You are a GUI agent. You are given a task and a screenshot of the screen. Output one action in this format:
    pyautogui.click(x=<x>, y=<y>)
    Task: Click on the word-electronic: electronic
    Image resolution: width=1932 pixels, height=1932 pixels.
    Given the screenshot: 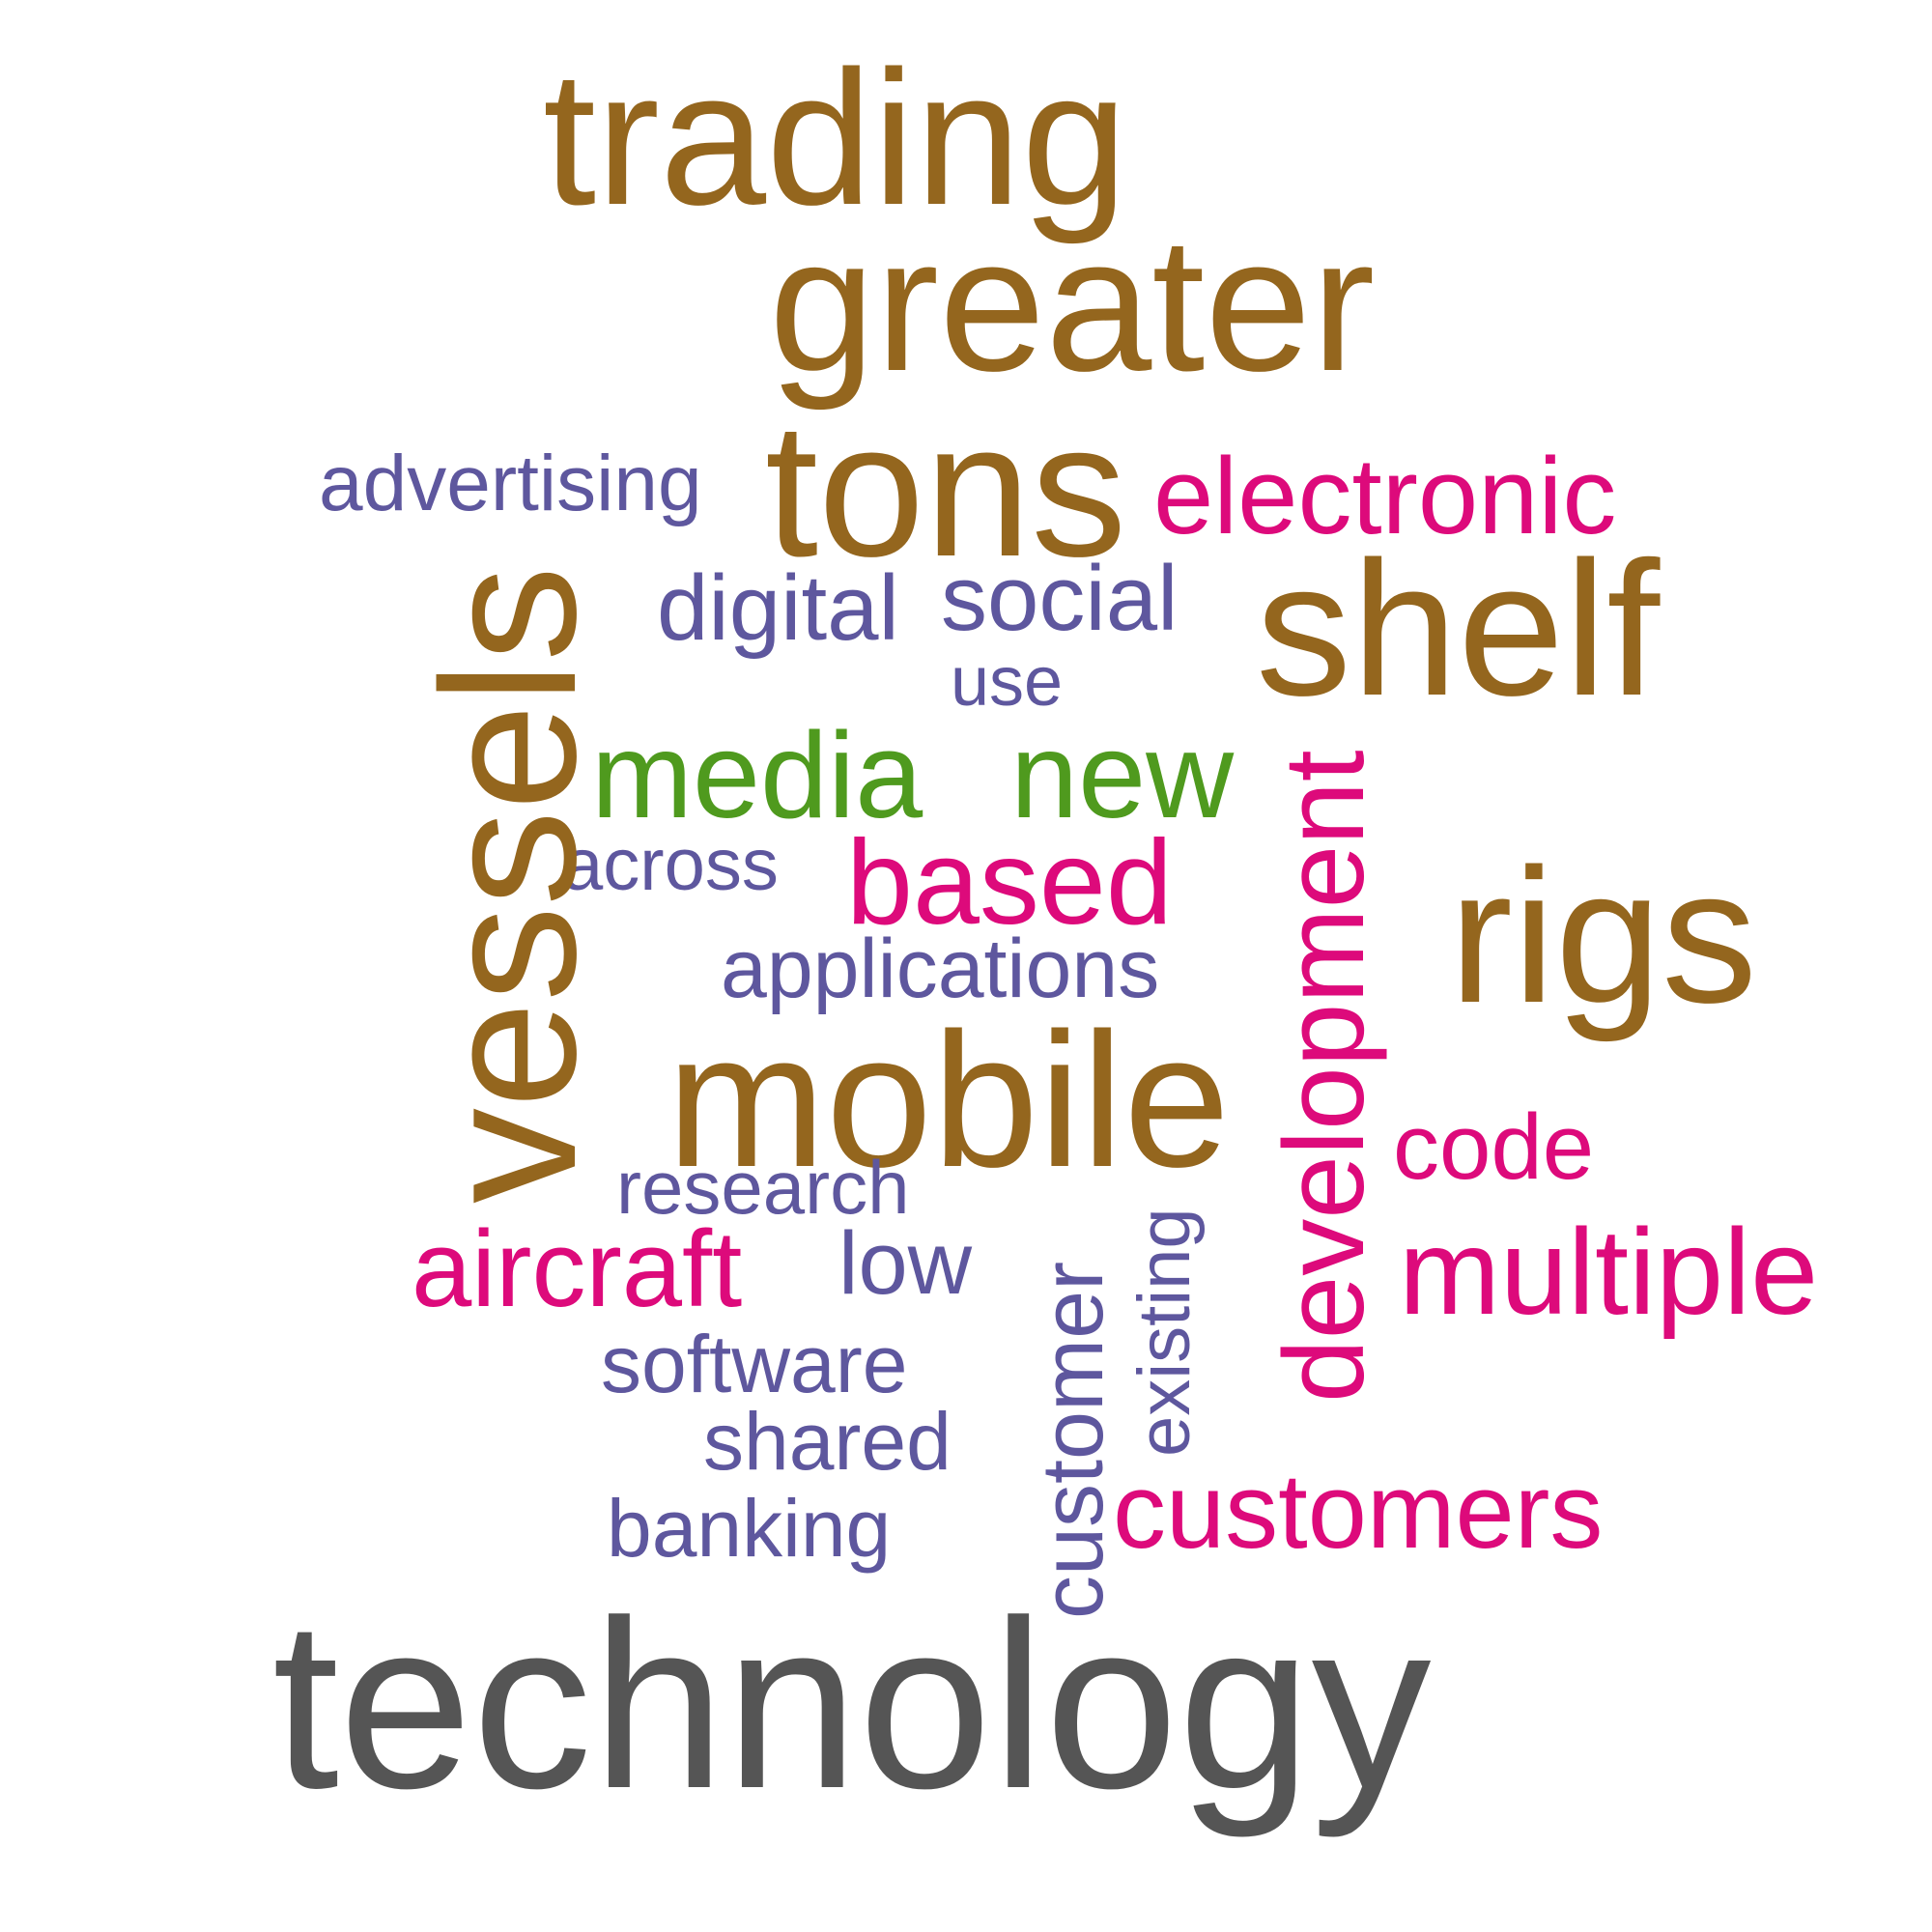 What is the action you would take?
    pyautogui.click(x=1385, y=496)
    